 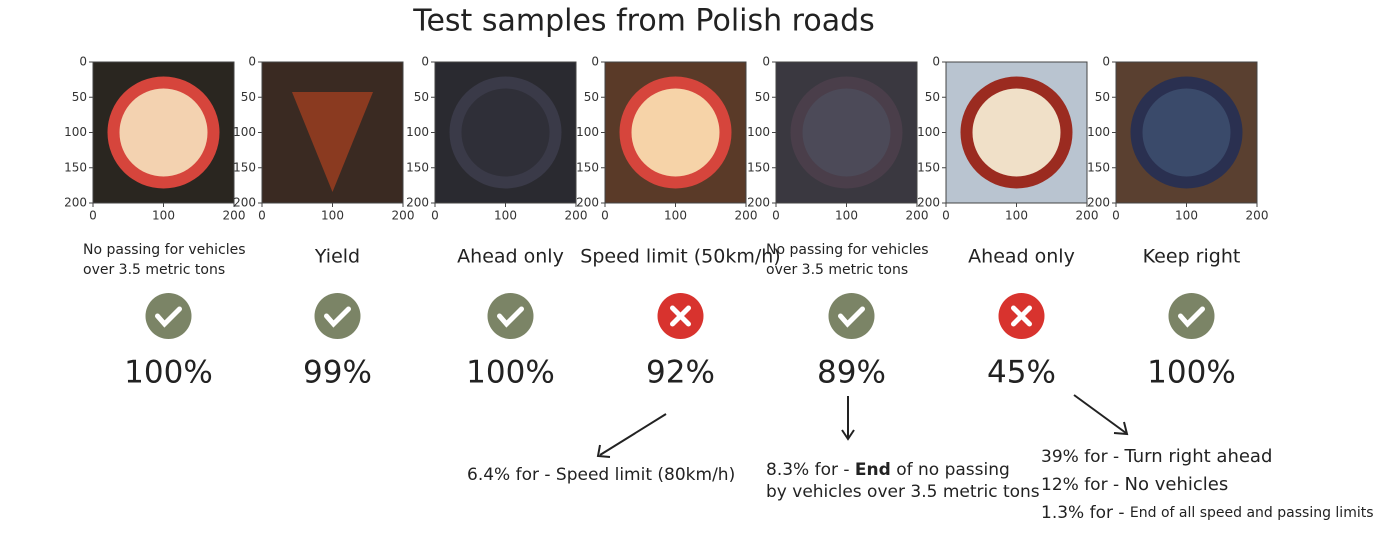 What do you see at coordinates (601, 475) in the screenshot?
I see `note: 6.4% for - Speed limit (80km/h)` at bounding box center [601, 475].